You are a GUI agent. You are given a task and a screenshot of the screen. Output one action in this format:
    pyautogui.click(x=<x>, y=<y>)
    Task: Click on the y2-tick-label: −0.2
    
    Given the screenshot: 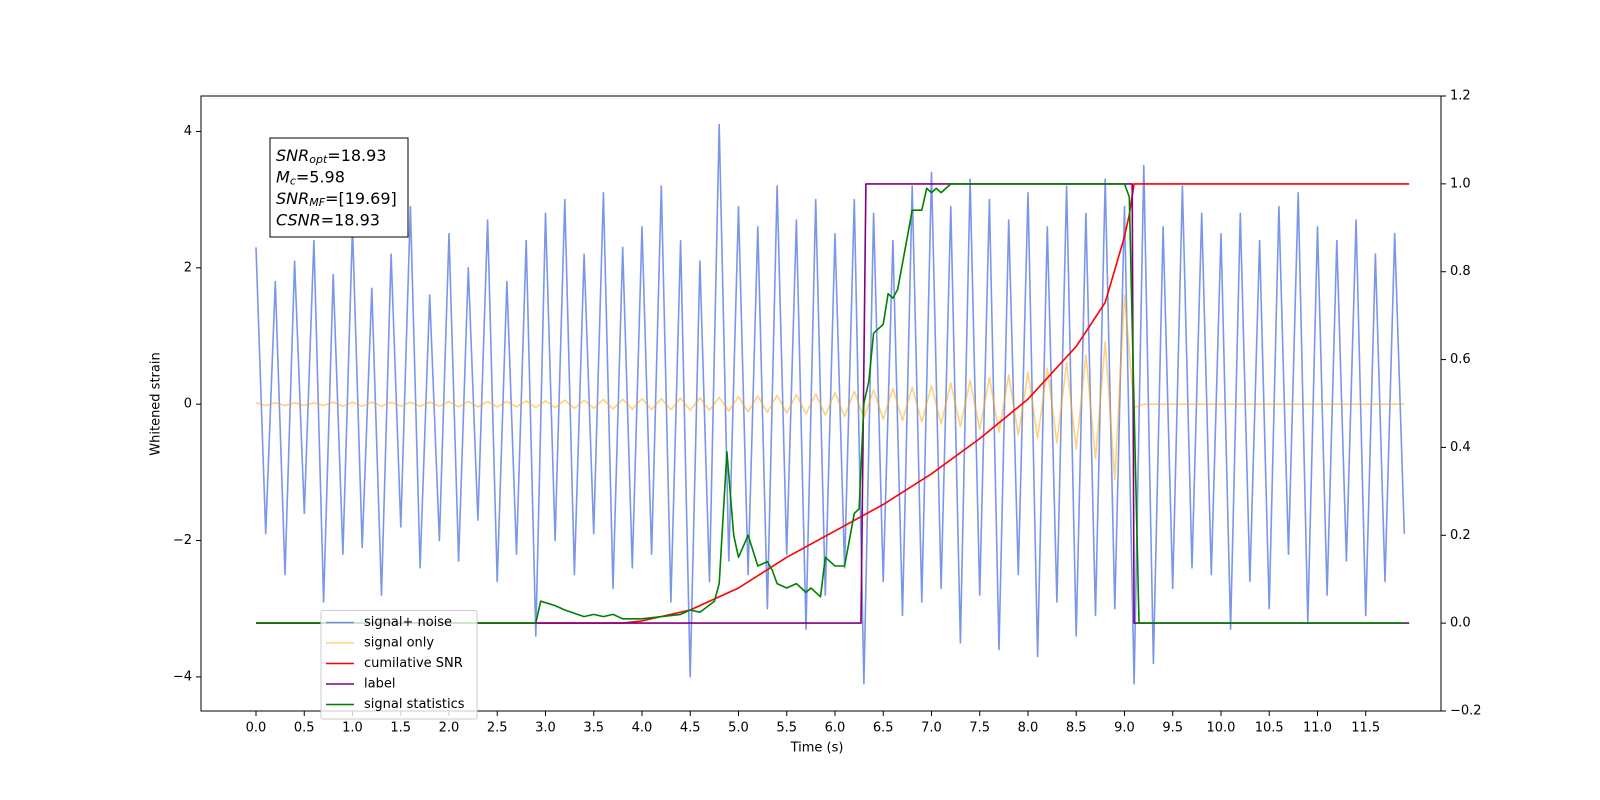 What is the action you would take?
    pyautogui.click(x=1466, y=711)
    